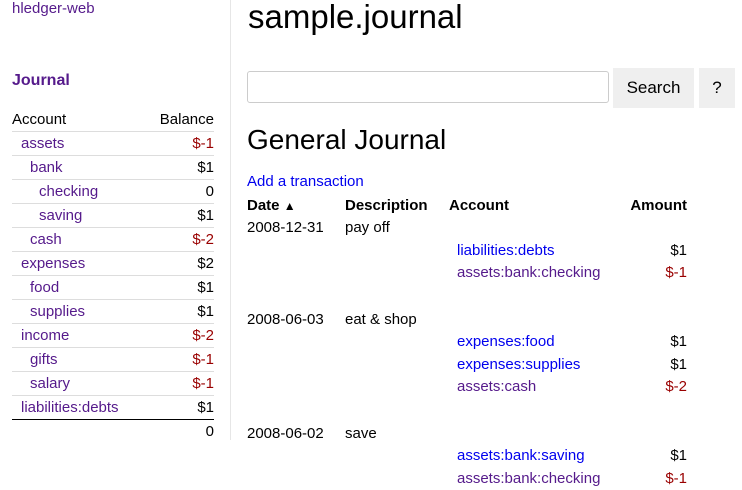 The image size is (742, 490). Describe the element at coordinates (467, 319) in the screenshot. I see `transaction-row: 2008-06-03 eat & shop` at that location.